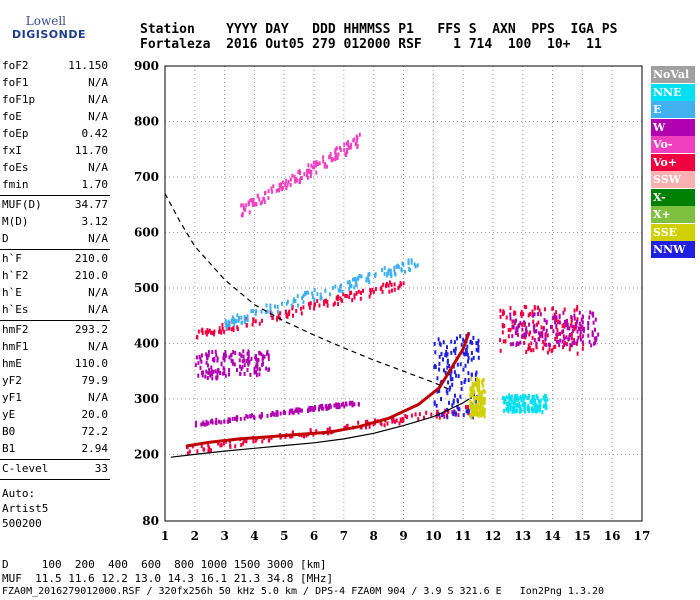  Describe the element at coordinates (314, 536) in the screenshot. I see `x-tick-label: 6` at that location.